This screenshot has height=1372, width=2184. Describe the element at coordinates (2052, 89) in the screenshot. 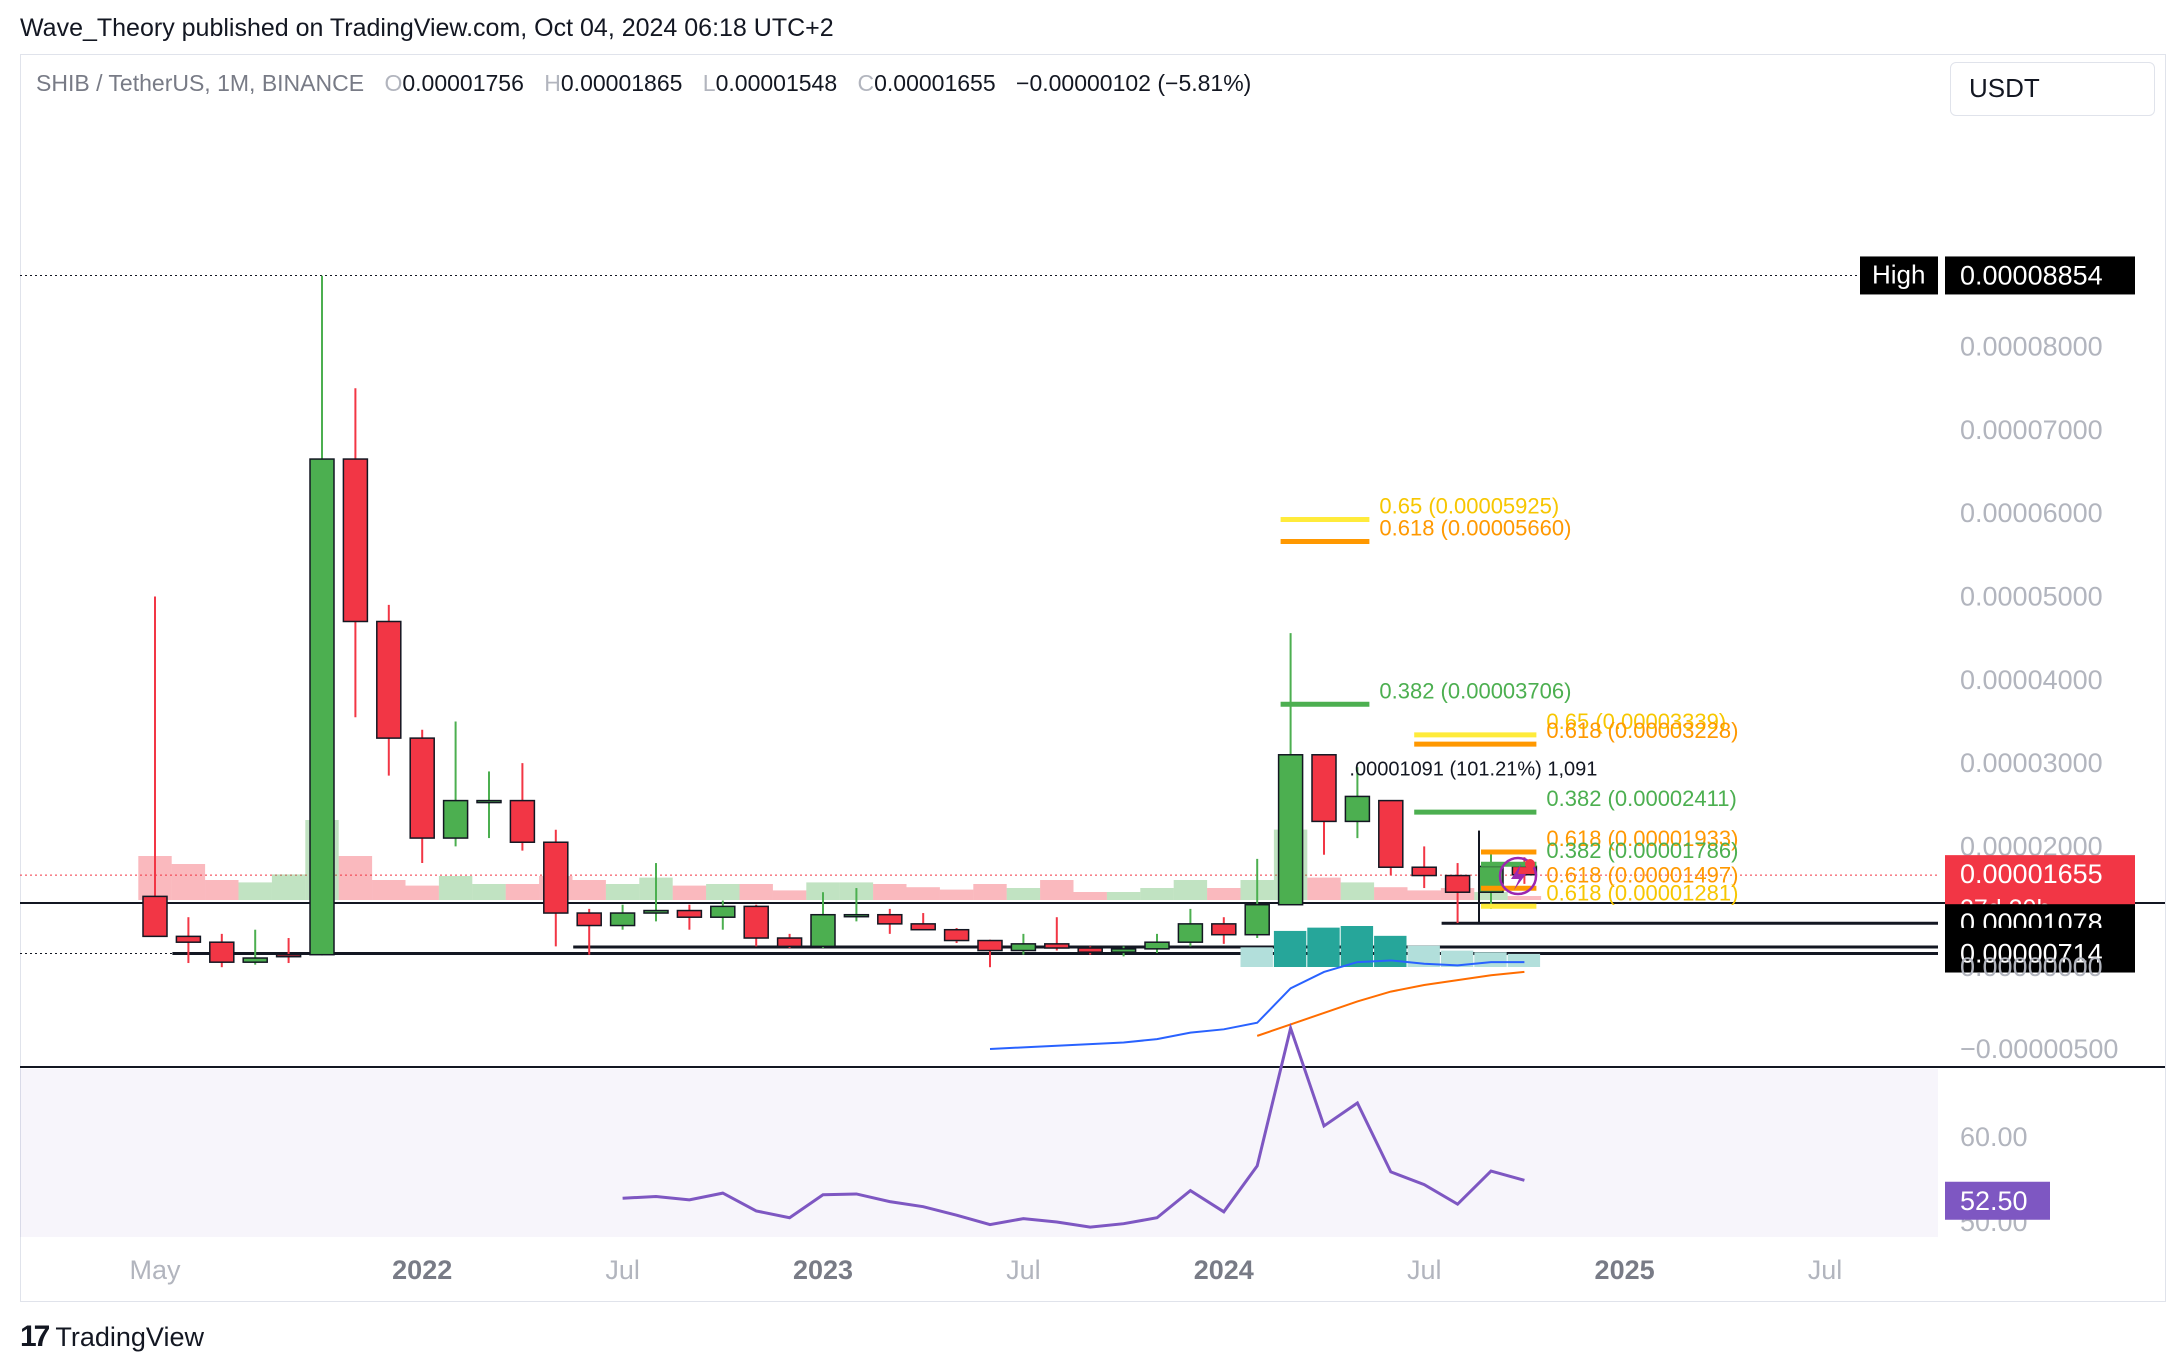

I see `currency-button: USDT` at that location.